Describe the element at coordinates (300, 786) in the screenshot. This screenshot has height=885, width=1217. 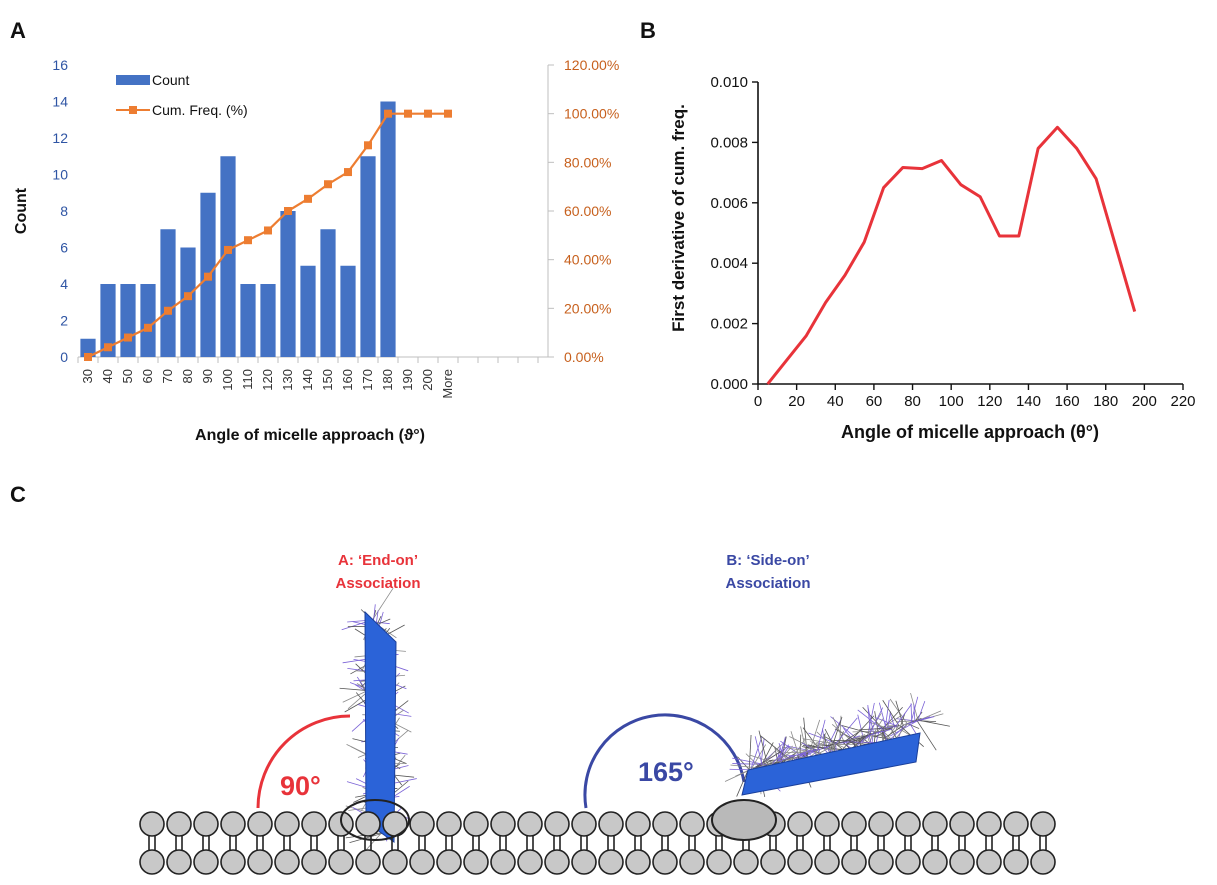
I see `end-on-angle-label: 90°` at that location.